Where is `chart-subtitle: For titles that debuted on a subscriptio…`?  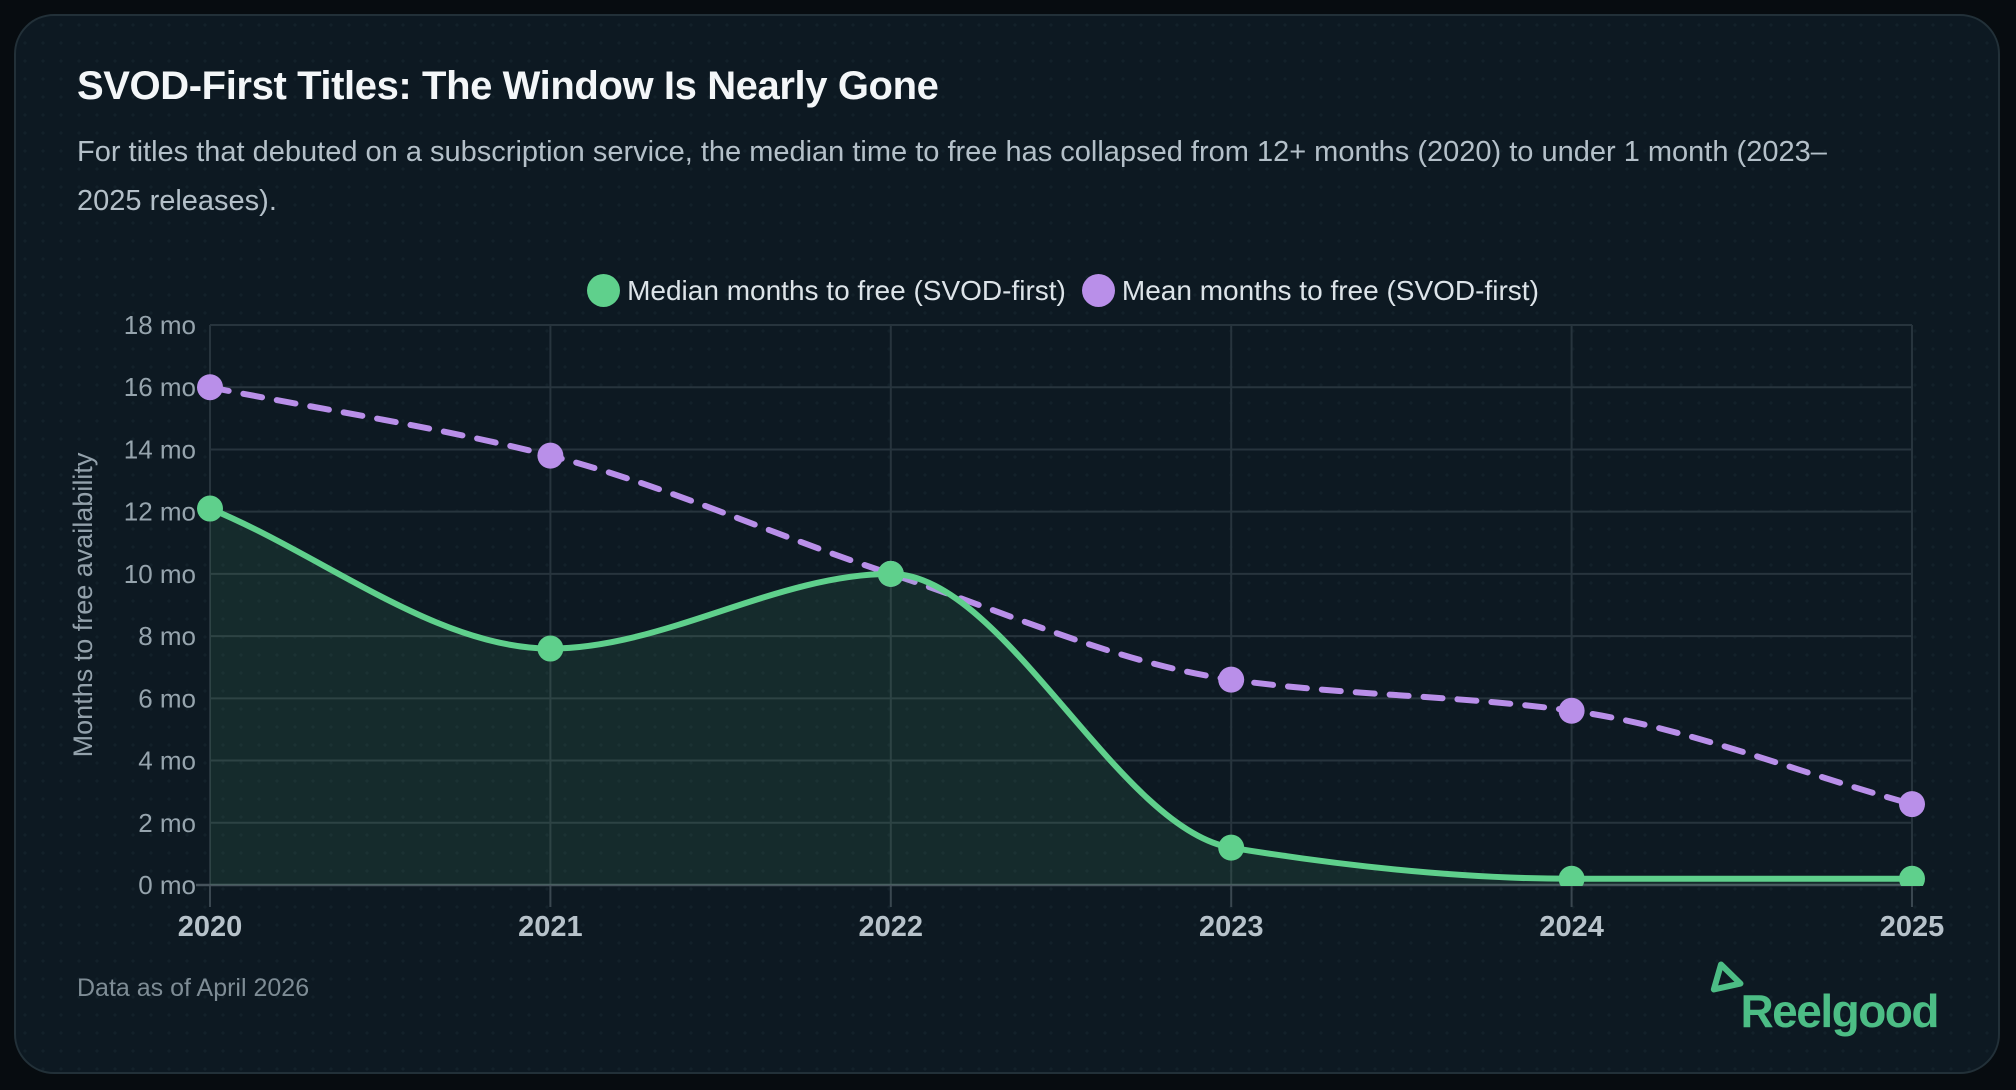 chart-subtitle: For titles that debuted on a subscriptio… is located at coordinates (952, 176).